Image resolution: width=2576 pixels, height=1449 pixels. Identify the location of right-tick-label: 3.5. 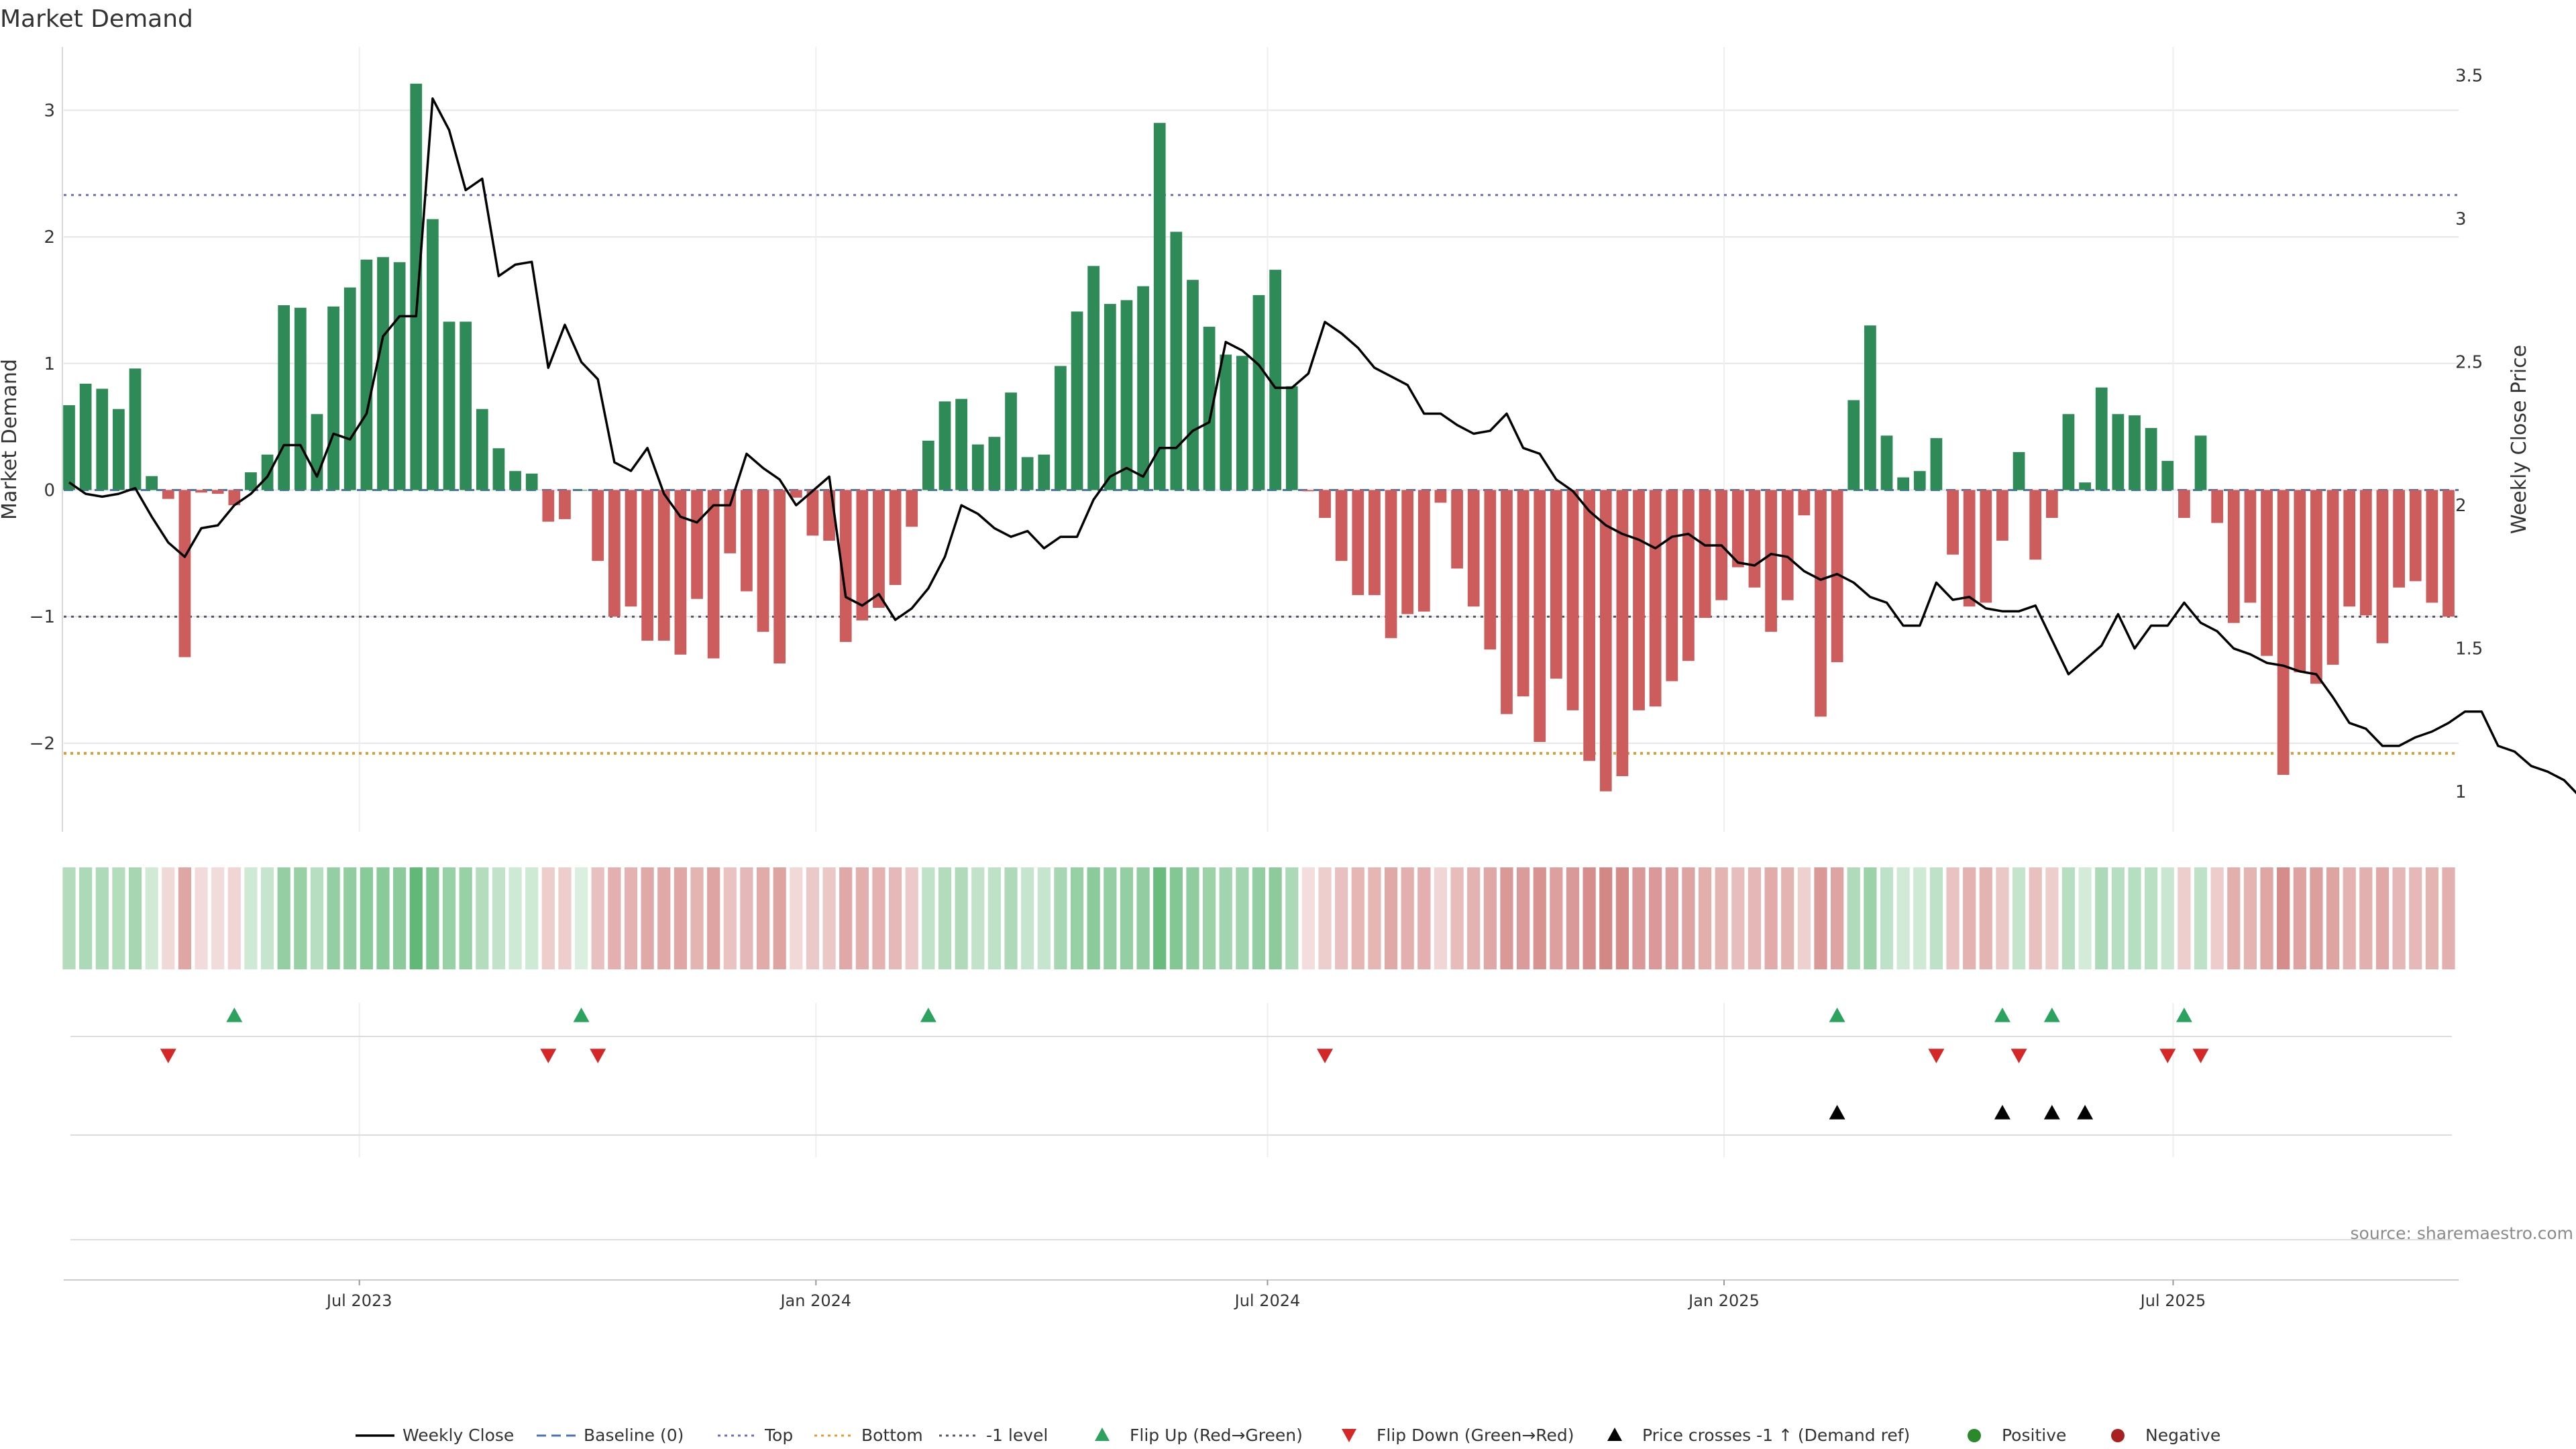
(2469, 76).